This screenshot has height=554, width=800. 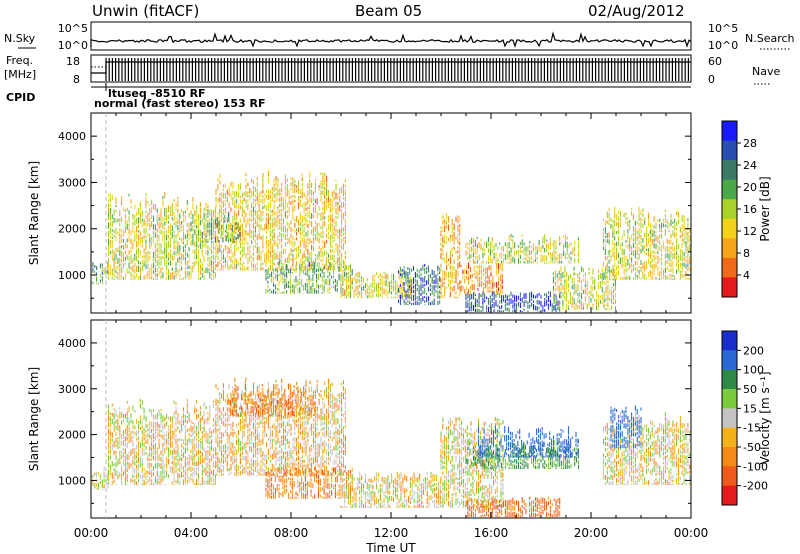 What do you see at coordinates (72, 136) in the screenshot?
I see `ytick-label: 4000` at bounding box center [72, 136].